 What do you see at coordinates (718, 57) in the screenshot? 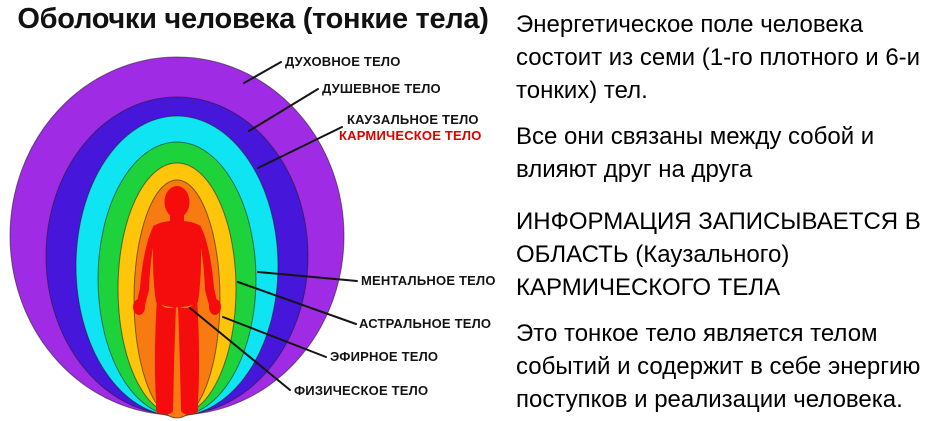
I see `text-line: состоит из семи (1-го плотного и 6-и` at bounding box center [718, 57].